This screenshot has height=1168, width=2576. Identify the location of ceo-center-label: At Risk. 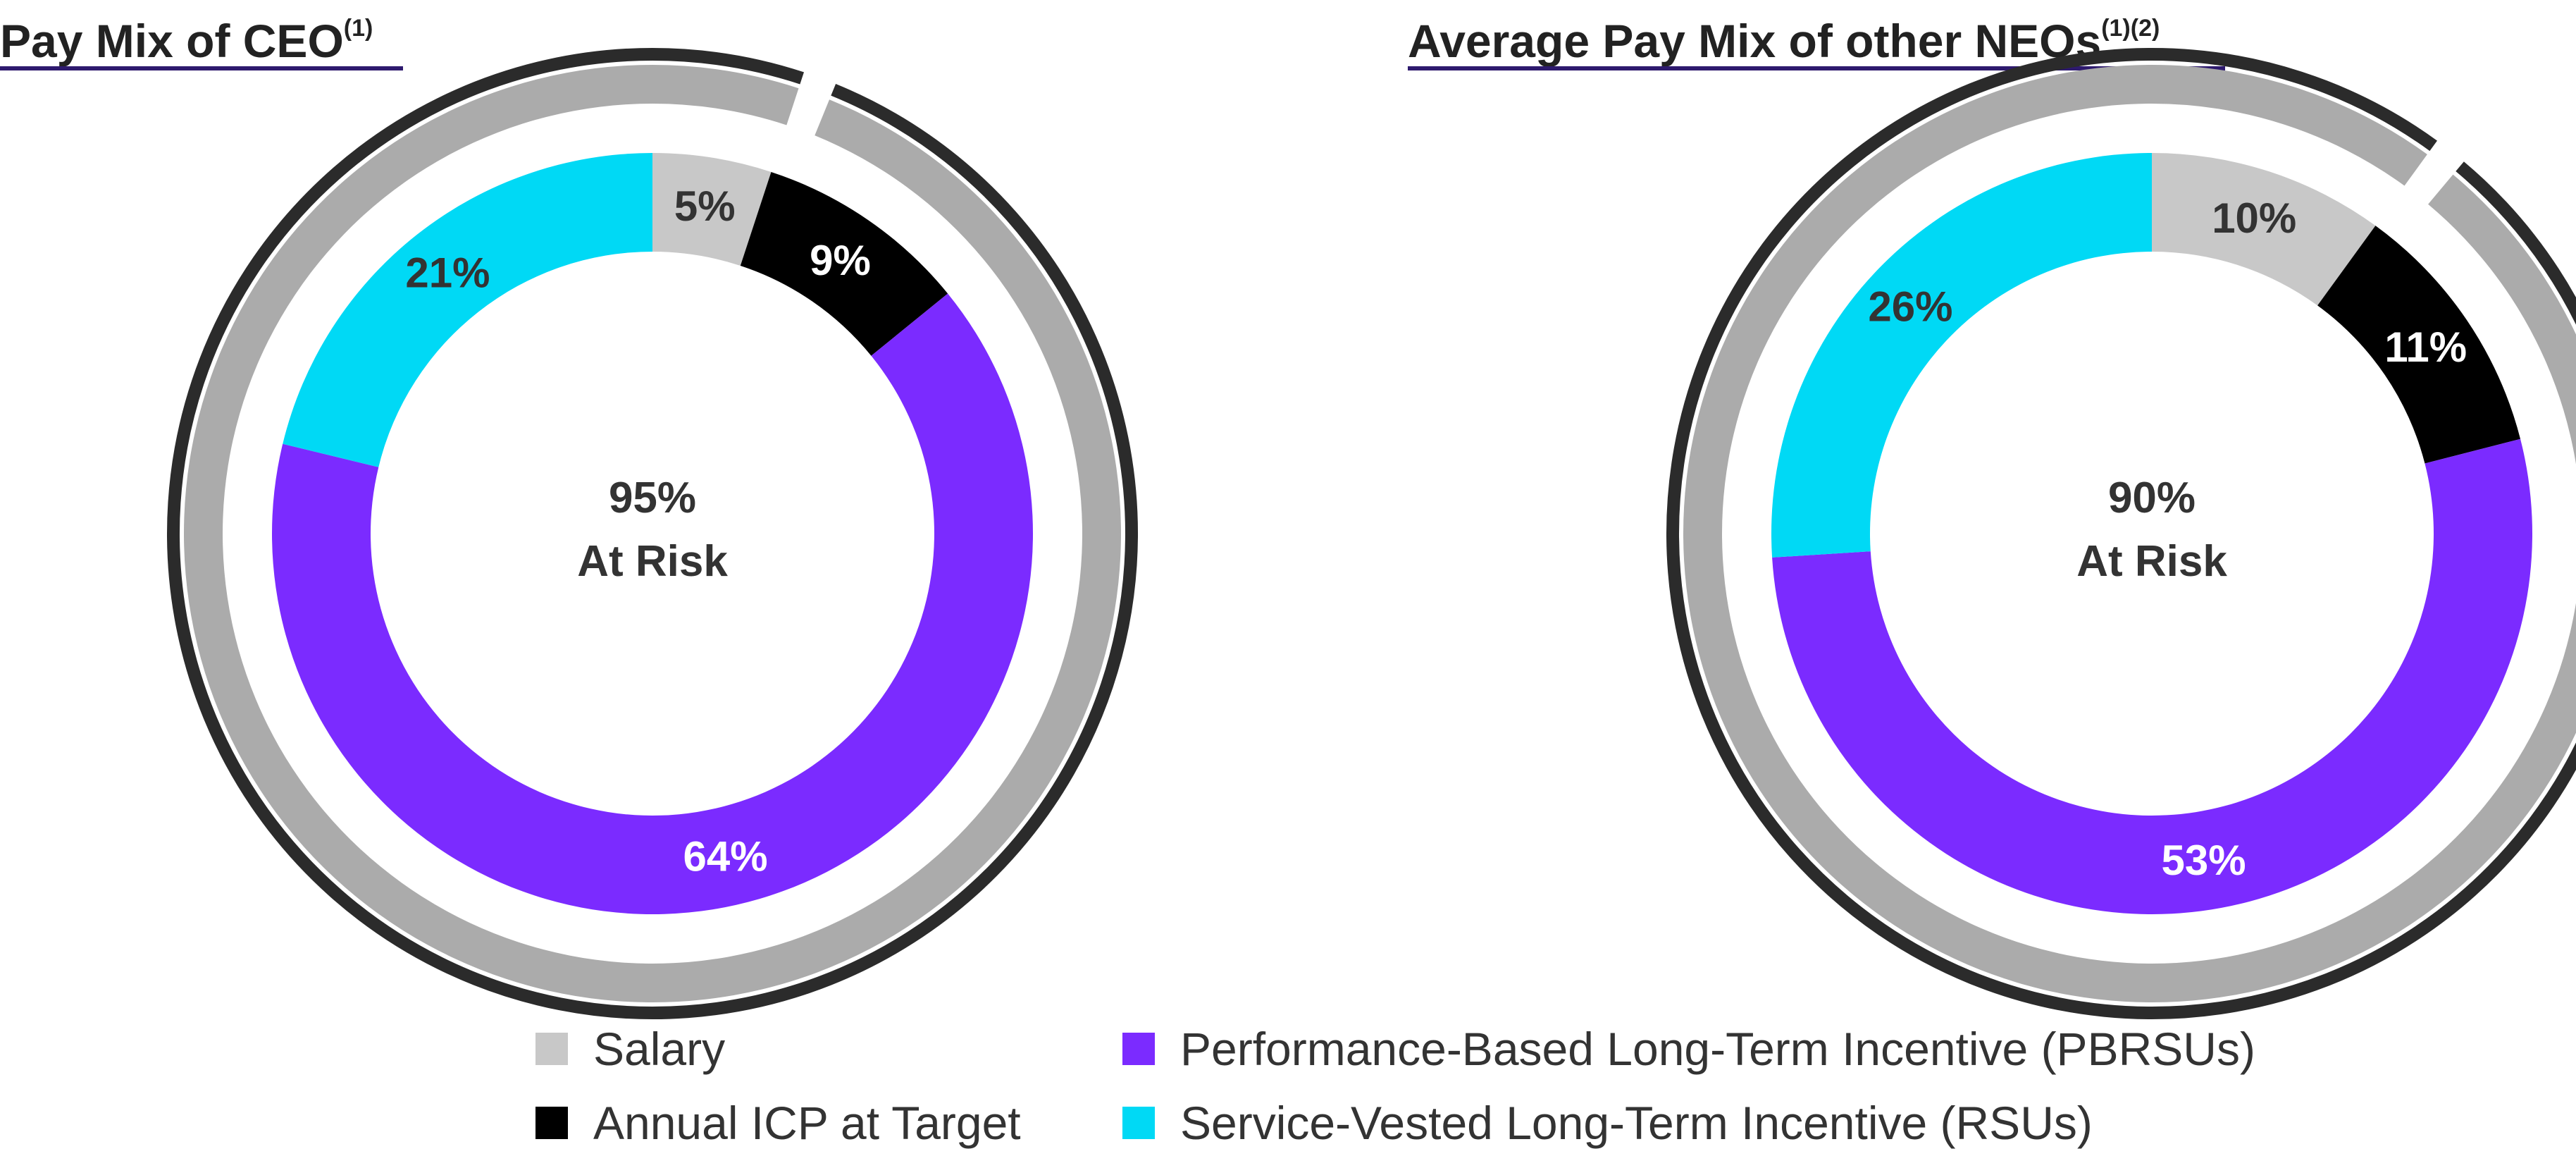
(652, 562).